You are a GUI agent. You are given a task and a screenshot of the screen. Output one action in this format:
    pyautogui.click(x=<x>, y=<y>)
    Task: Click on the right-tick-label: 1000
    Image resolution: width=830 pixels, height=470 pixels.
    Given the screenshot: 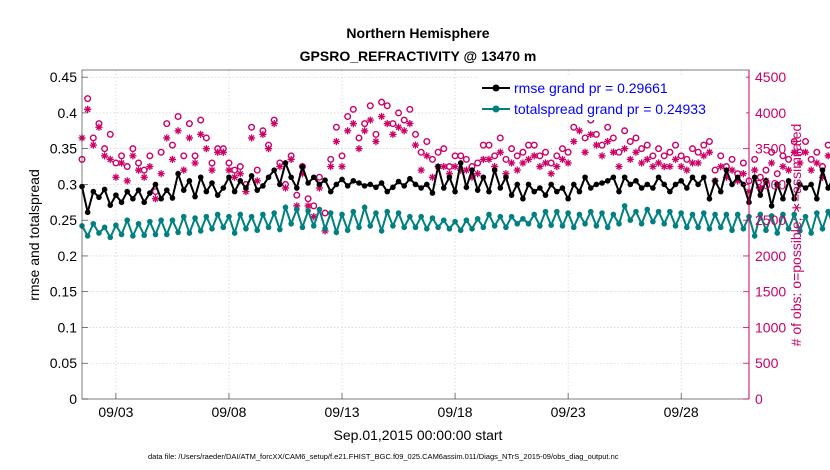 What is the action you would take?
    pyautogui.click(x=770, y=327)
    